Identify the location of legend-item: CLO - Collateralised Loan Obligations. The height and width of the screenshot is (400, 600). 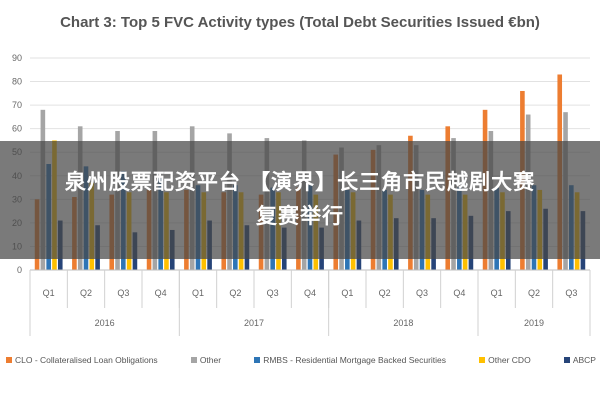
(82, 360).